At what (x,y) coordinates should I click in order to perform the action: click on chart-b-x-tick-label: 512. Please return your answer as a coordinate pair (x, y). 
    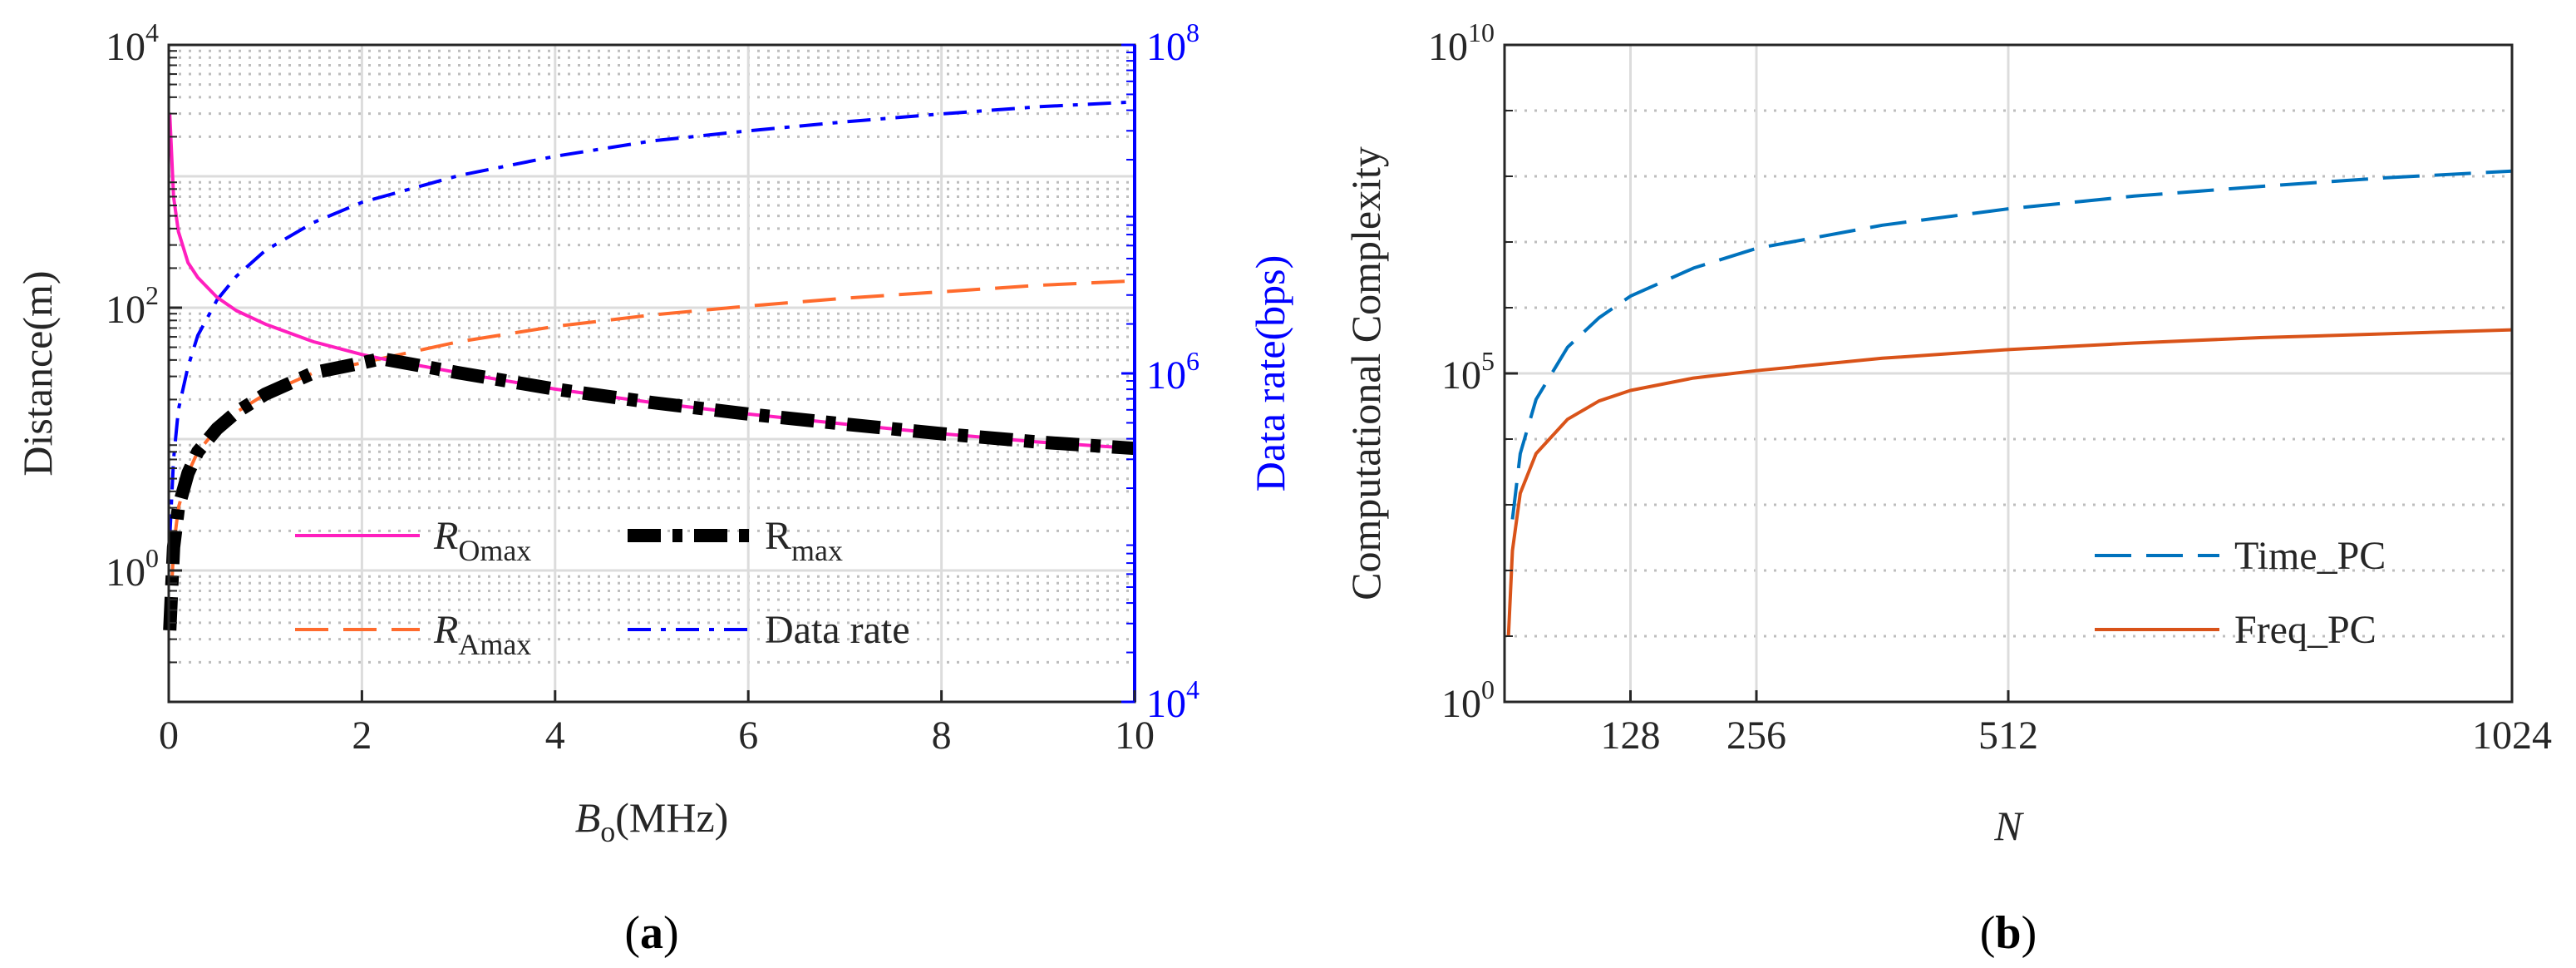
    Looking at the image, I should click on (2008, 736).